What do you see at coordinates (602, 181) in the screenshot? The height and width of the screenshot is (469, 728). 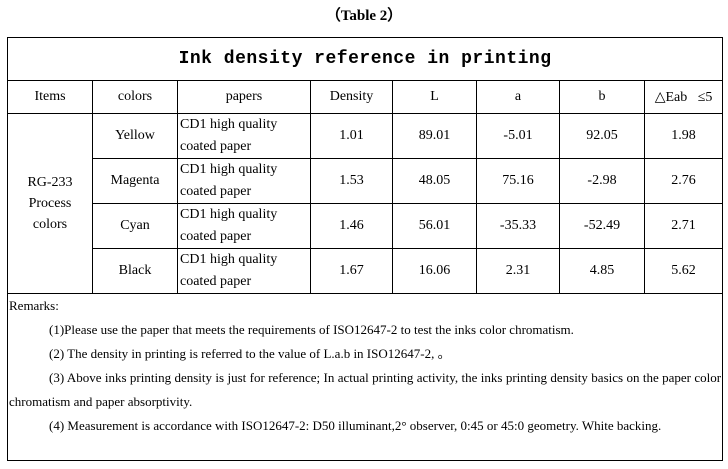 I see `cell: -2.98` at bounding box center [602, 181].